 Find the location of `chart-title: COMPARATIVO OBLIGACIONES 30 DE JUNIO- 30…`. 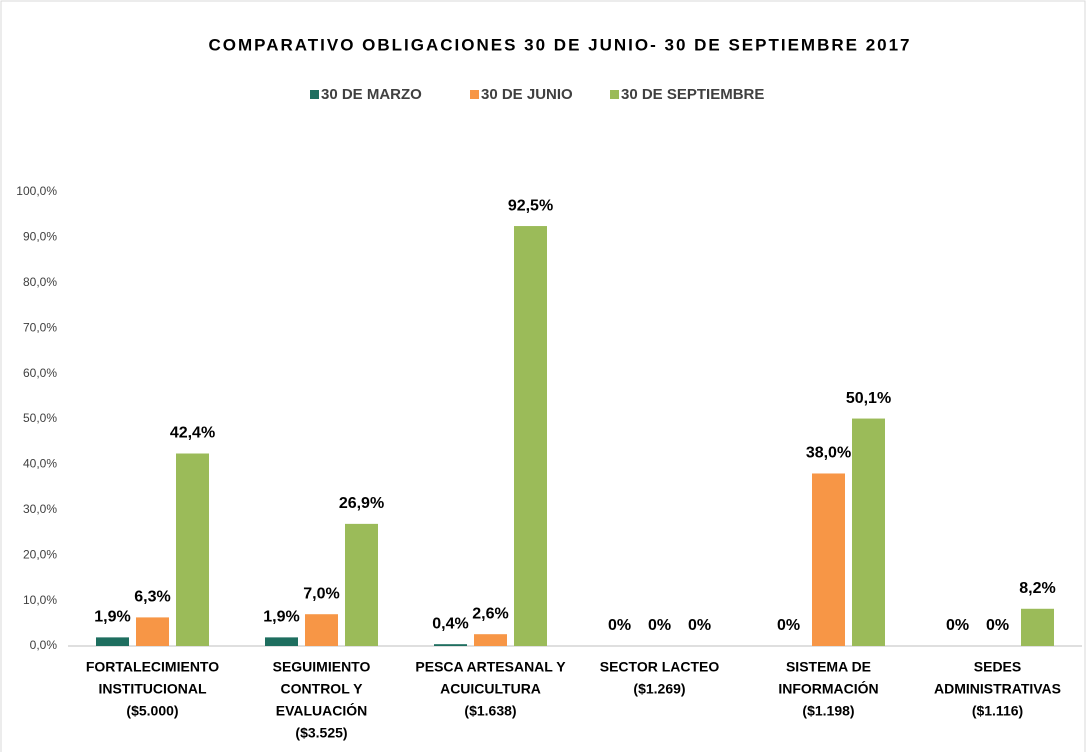

chart-title: COMPARATIVO OBLIGACIONES 30 DE JUNIO- 30… is located at coordinates (559, 44).